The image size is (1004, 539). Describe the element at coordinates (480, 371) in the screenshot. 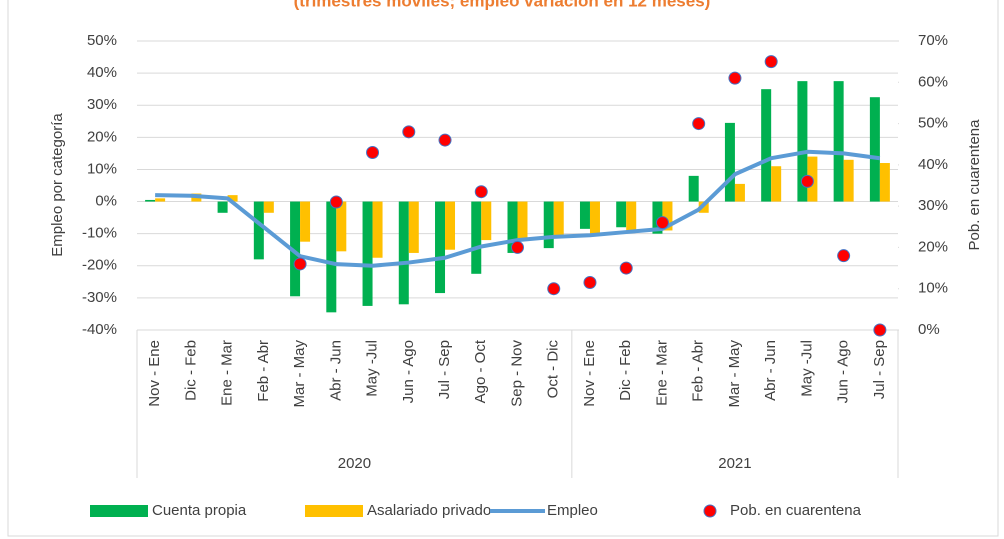

I see `x-tick-label: Ago - Oct` at that location.